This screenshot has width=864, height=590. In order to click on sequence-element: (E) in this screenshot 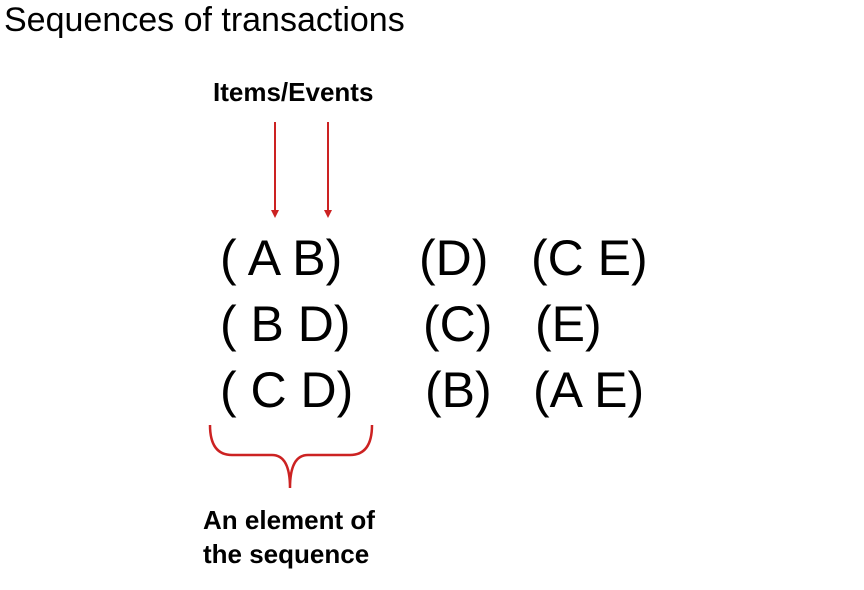, I will do `click(568, 324)`.